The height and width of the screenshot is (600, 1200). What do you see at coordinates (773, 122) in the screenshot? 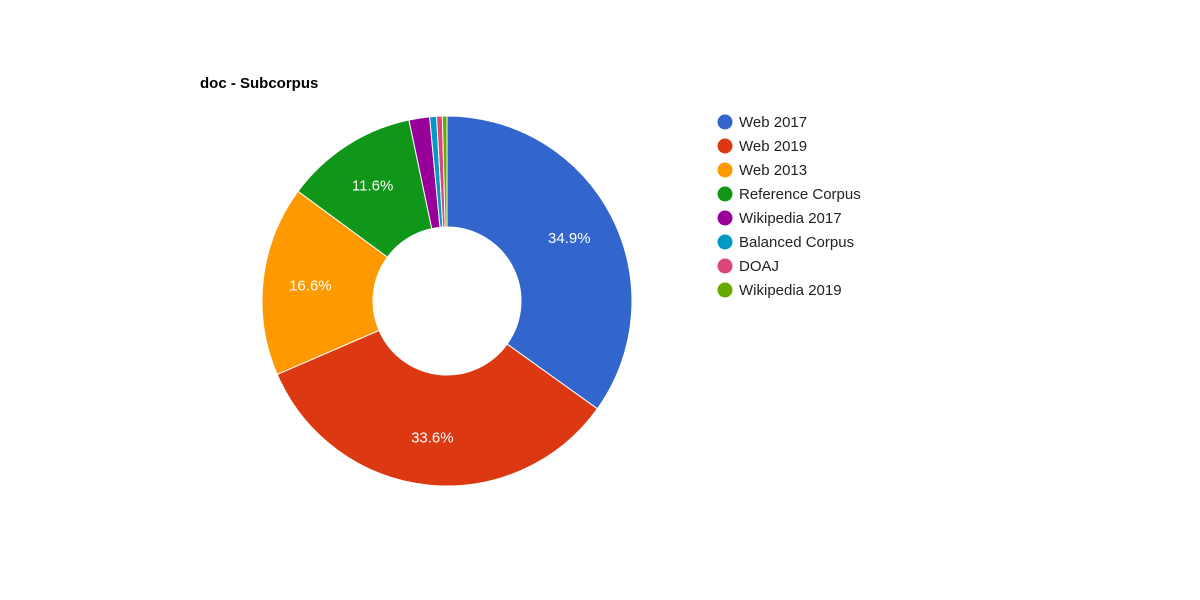
I see `legend-label: Web 2017` at bounding box center [773, 122].